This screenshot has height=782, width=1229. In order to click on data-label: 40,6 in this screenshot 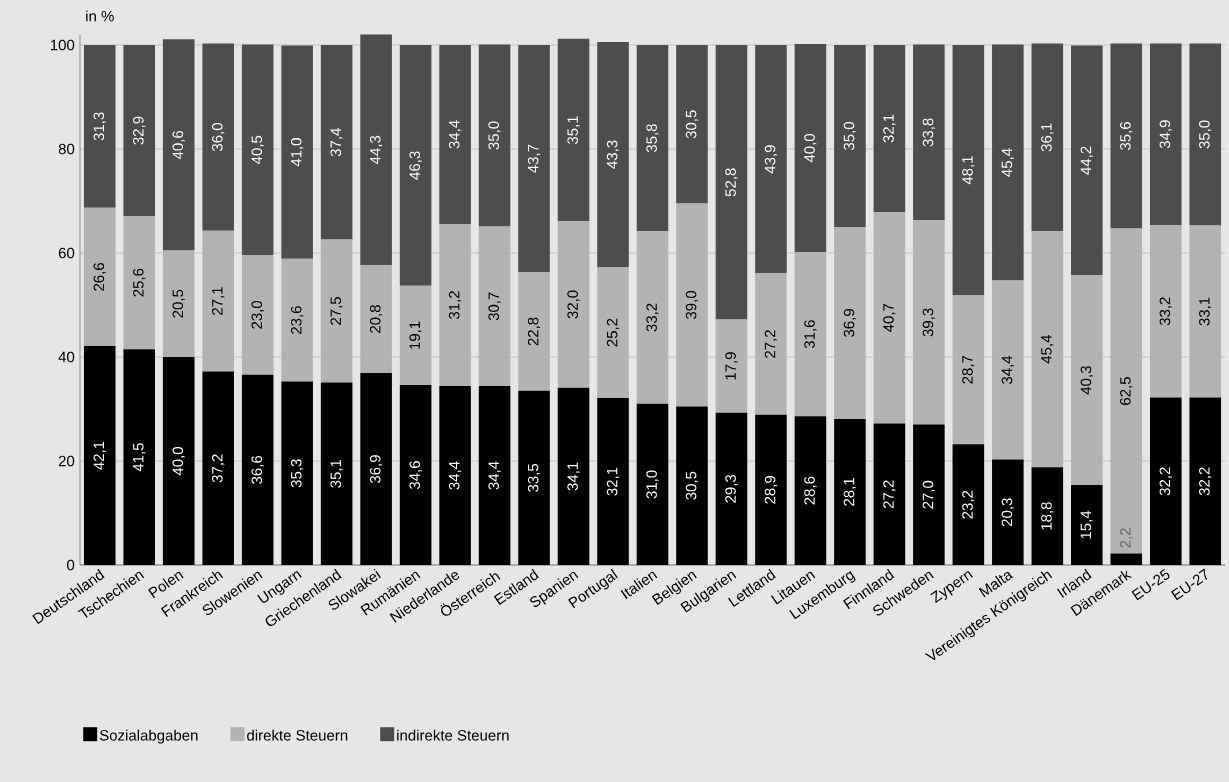, I will do `click(178, 145)`.